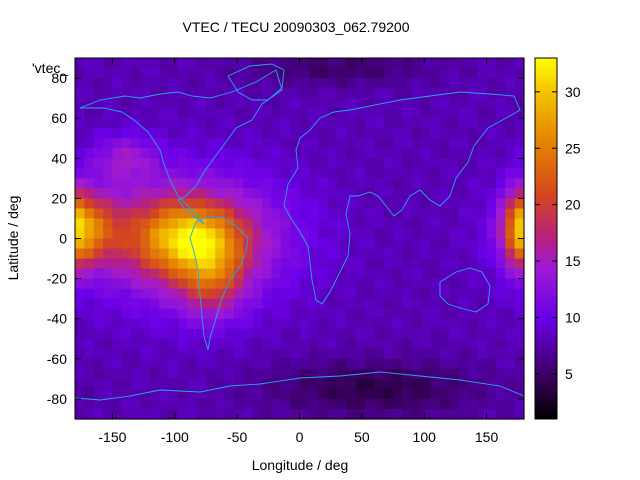 The width and height of the screenshot is (640, 480). I want to click on x-tick-label: 100, so click(425, 437).